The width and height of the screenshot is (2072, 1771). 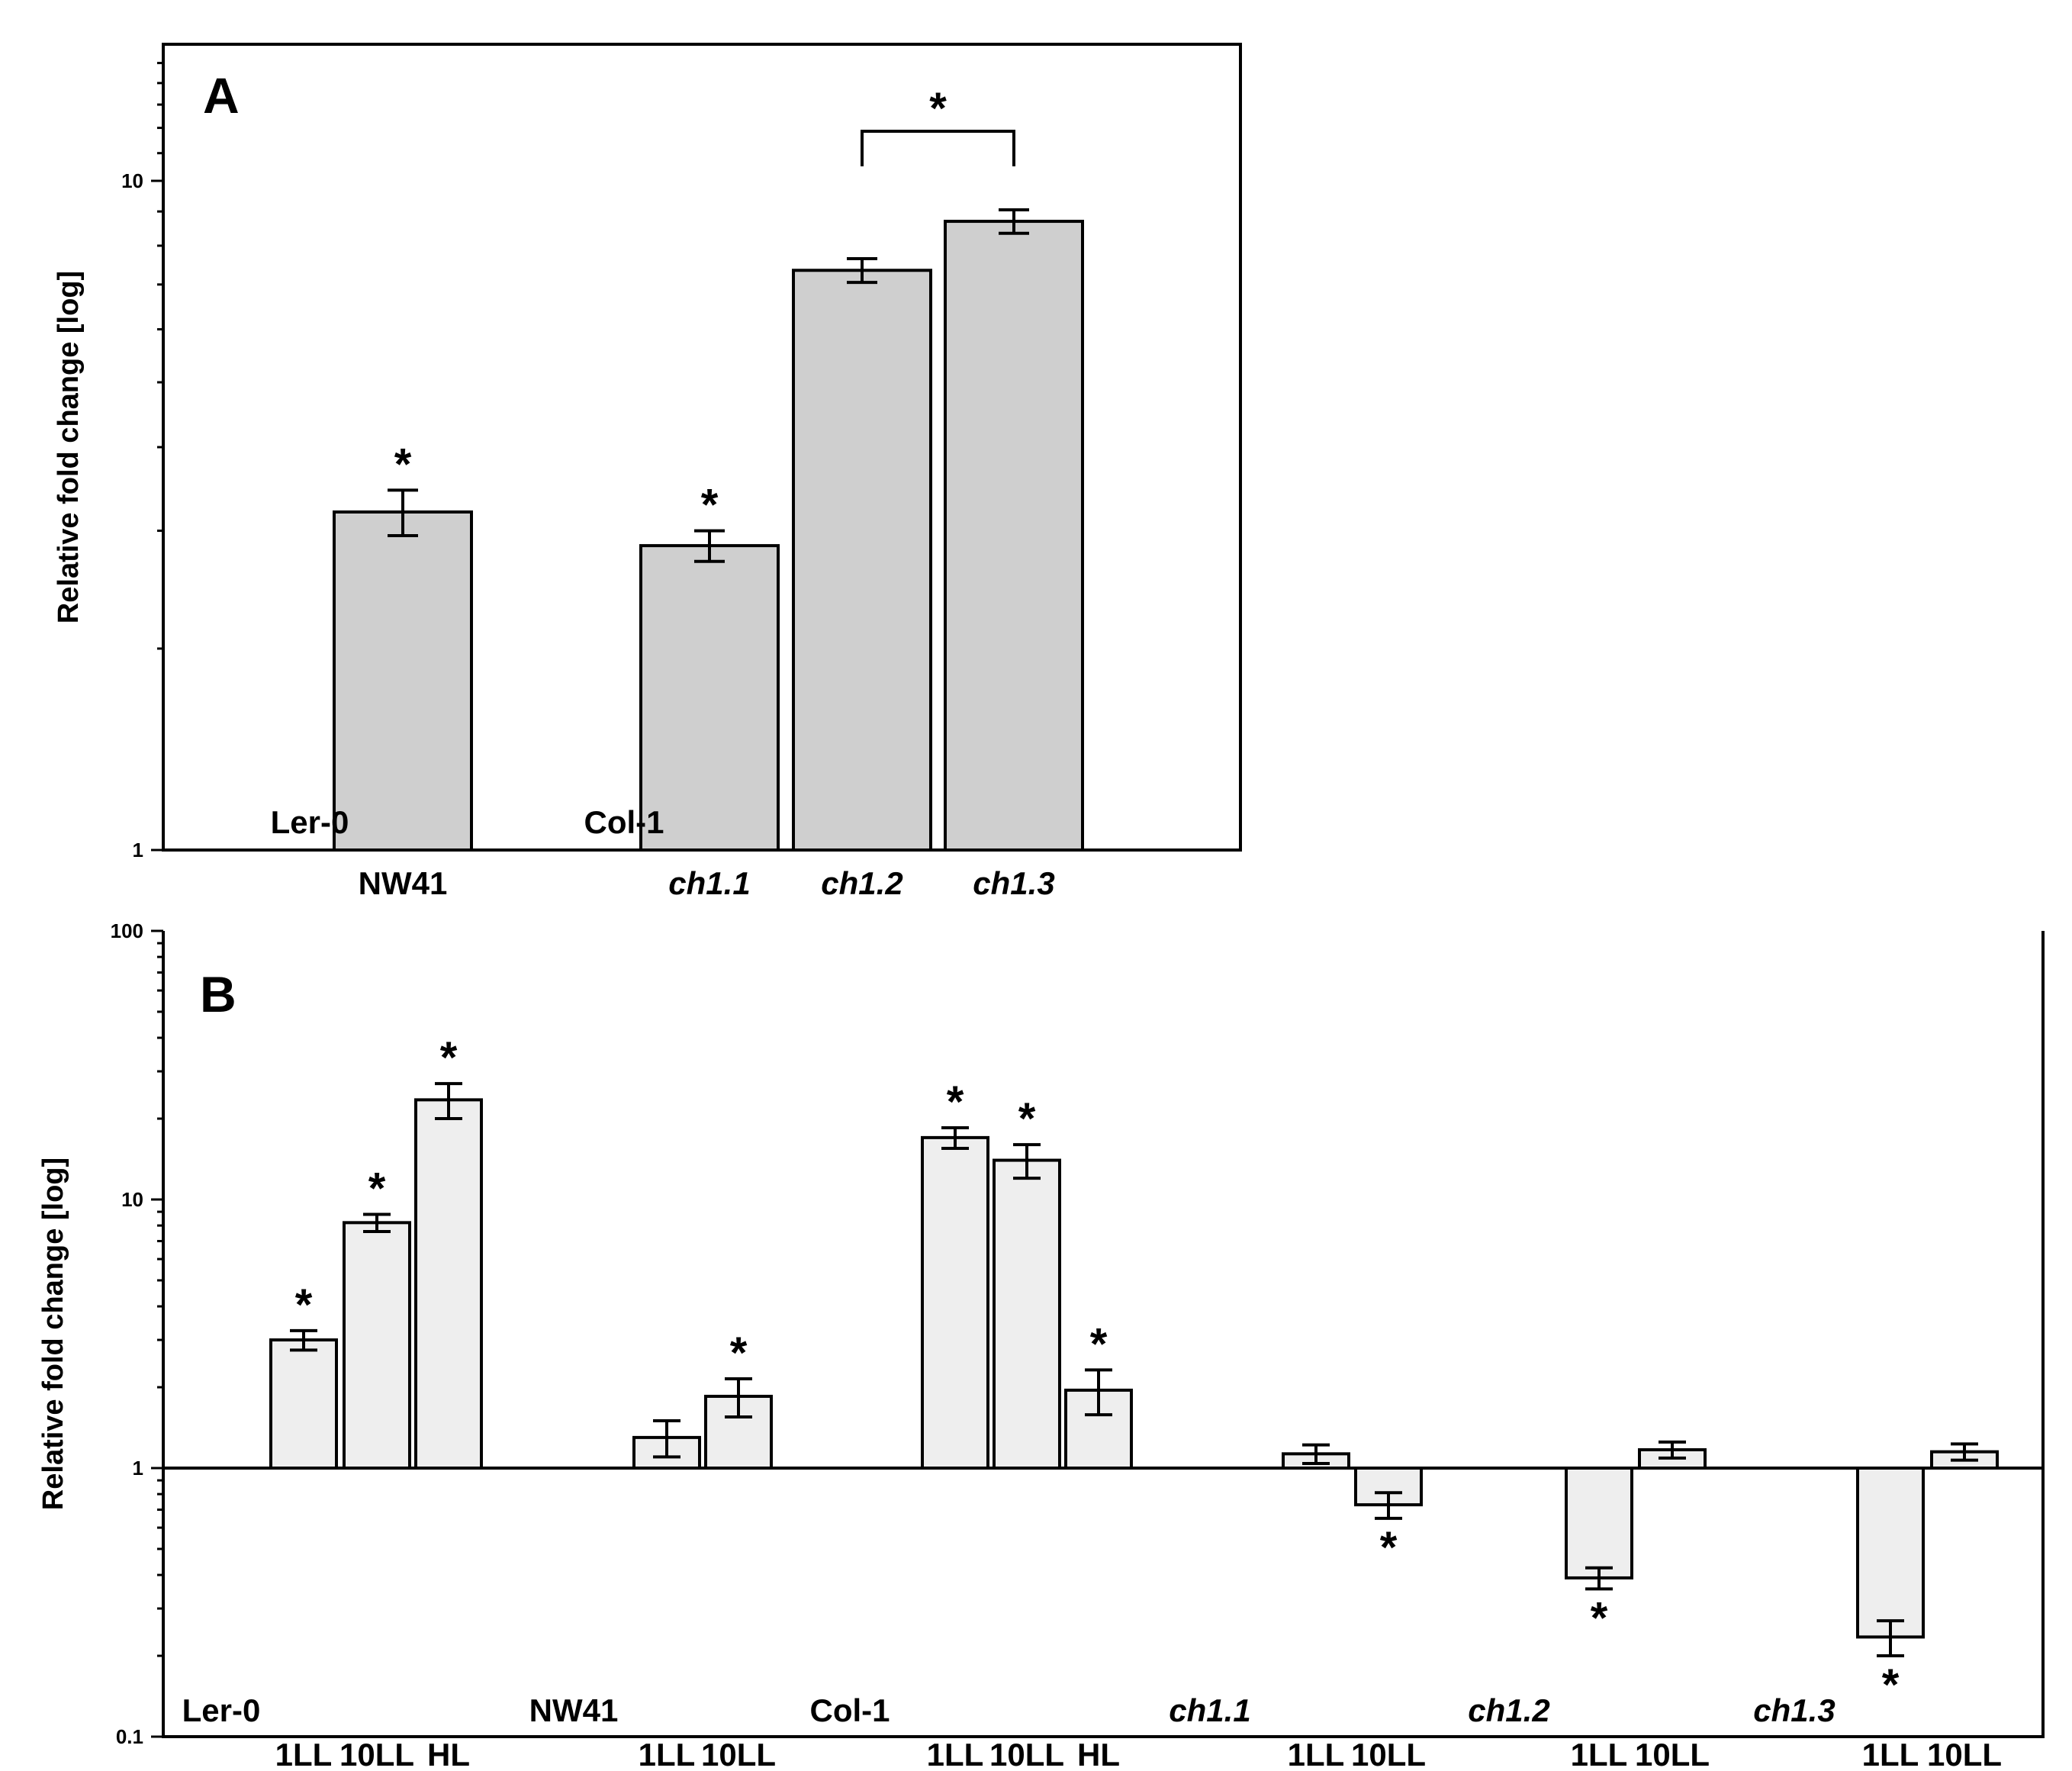 What do you see at coordinates (1794, 1710) in the screenshot?
I see `group-label: ch1.3` at bounding box center [1794, 1710].